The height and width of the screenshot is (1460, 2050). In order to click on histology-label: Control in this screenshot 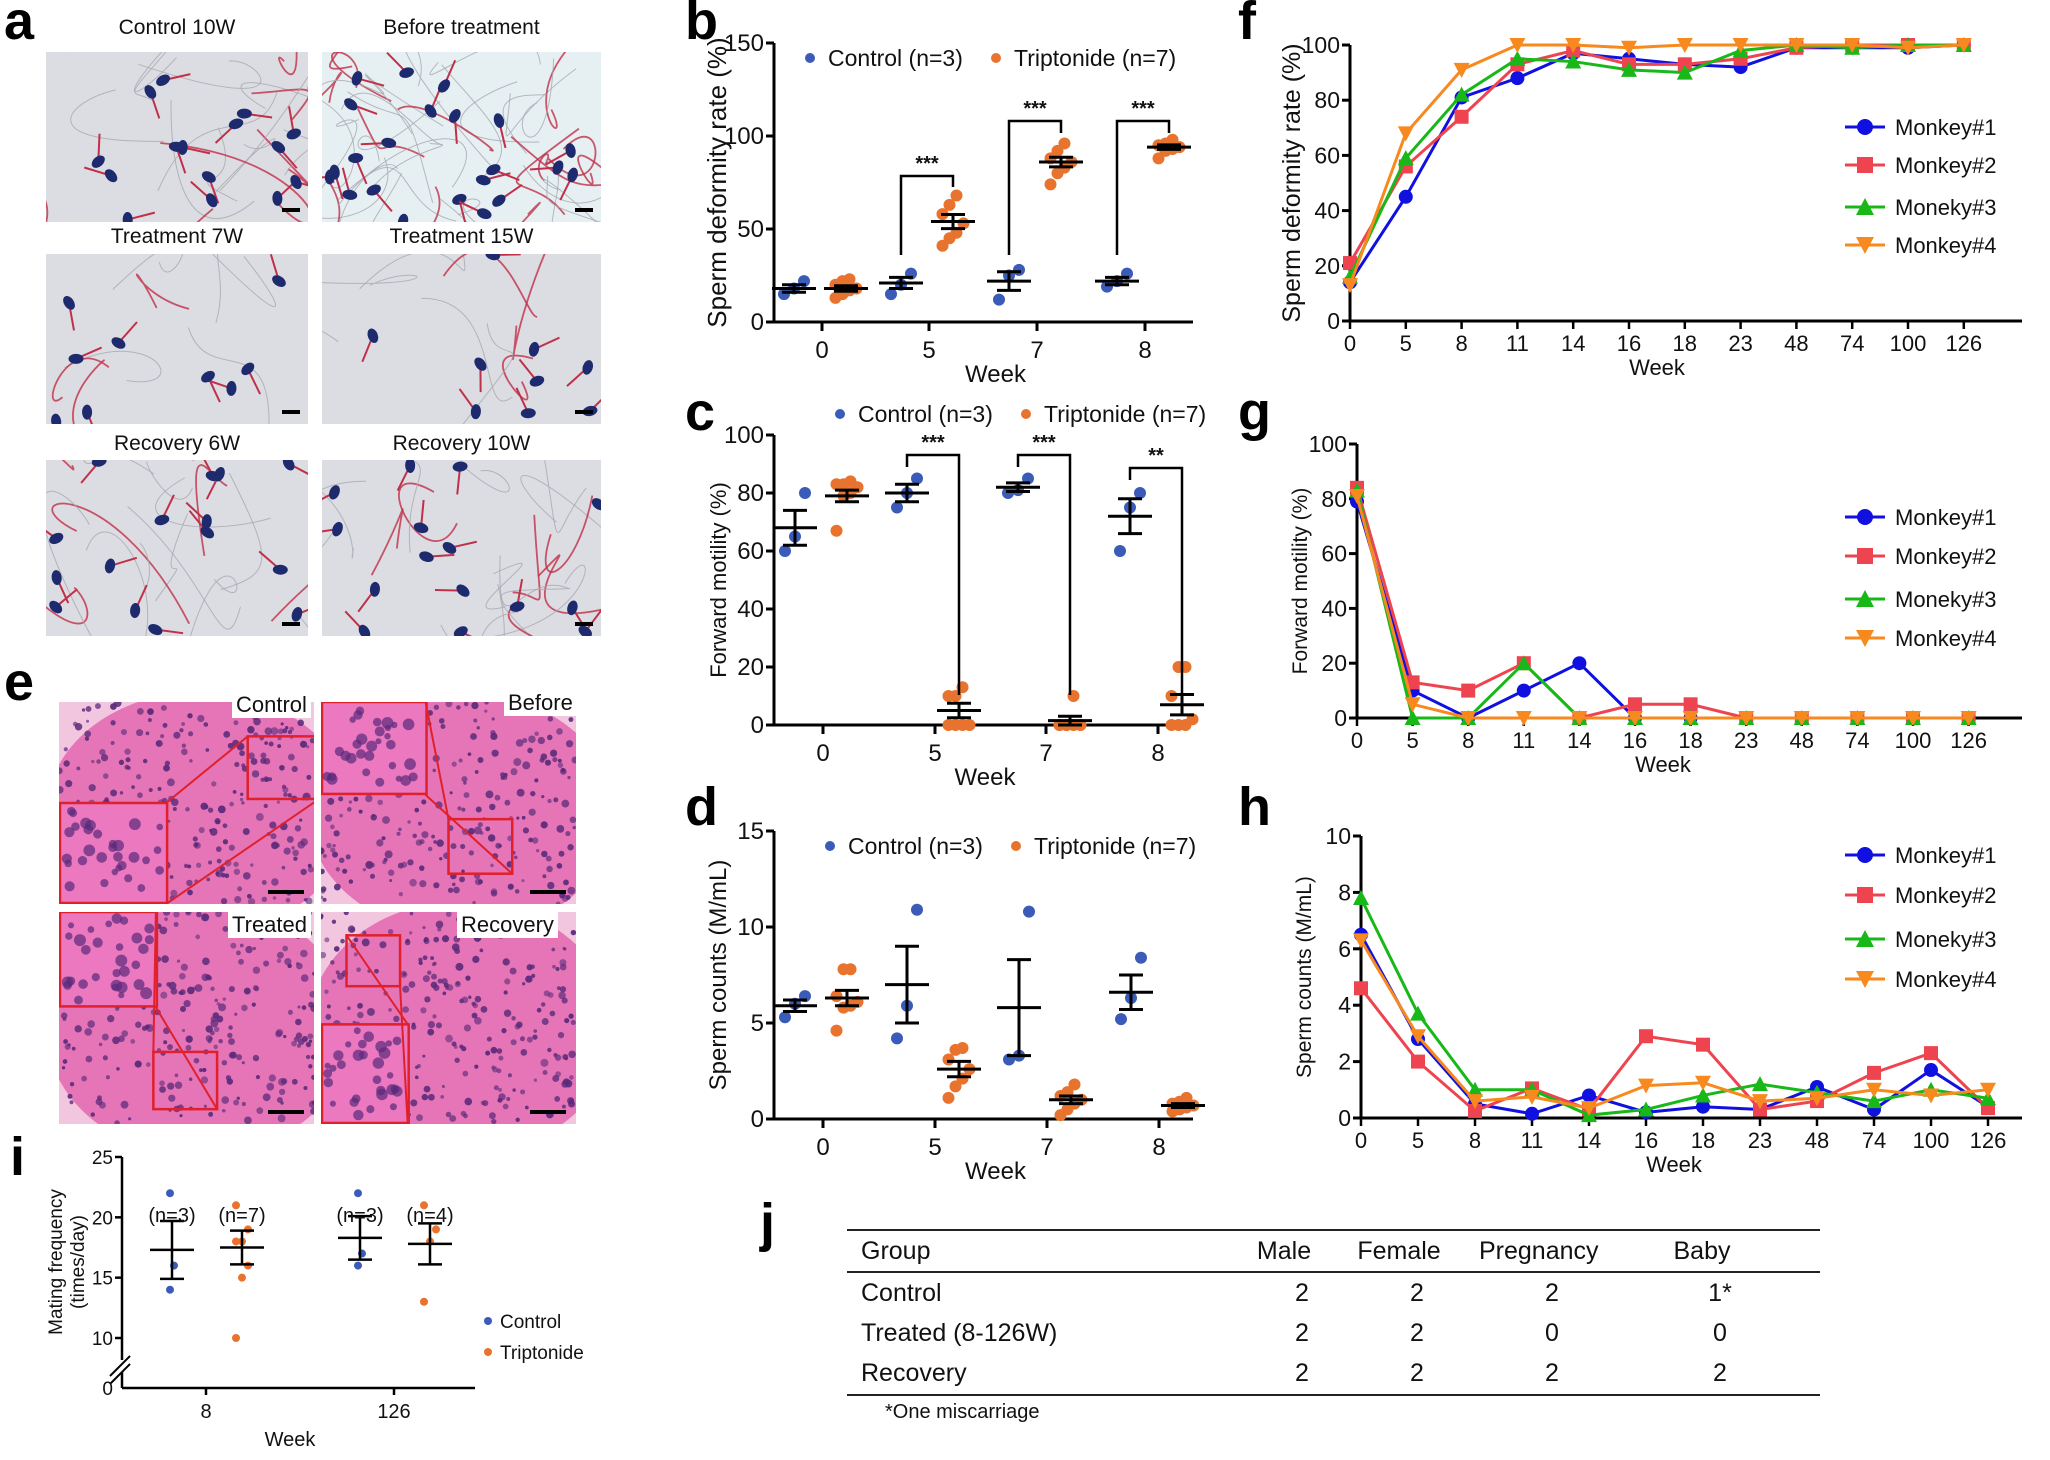, I will do `click(271, 705)`.